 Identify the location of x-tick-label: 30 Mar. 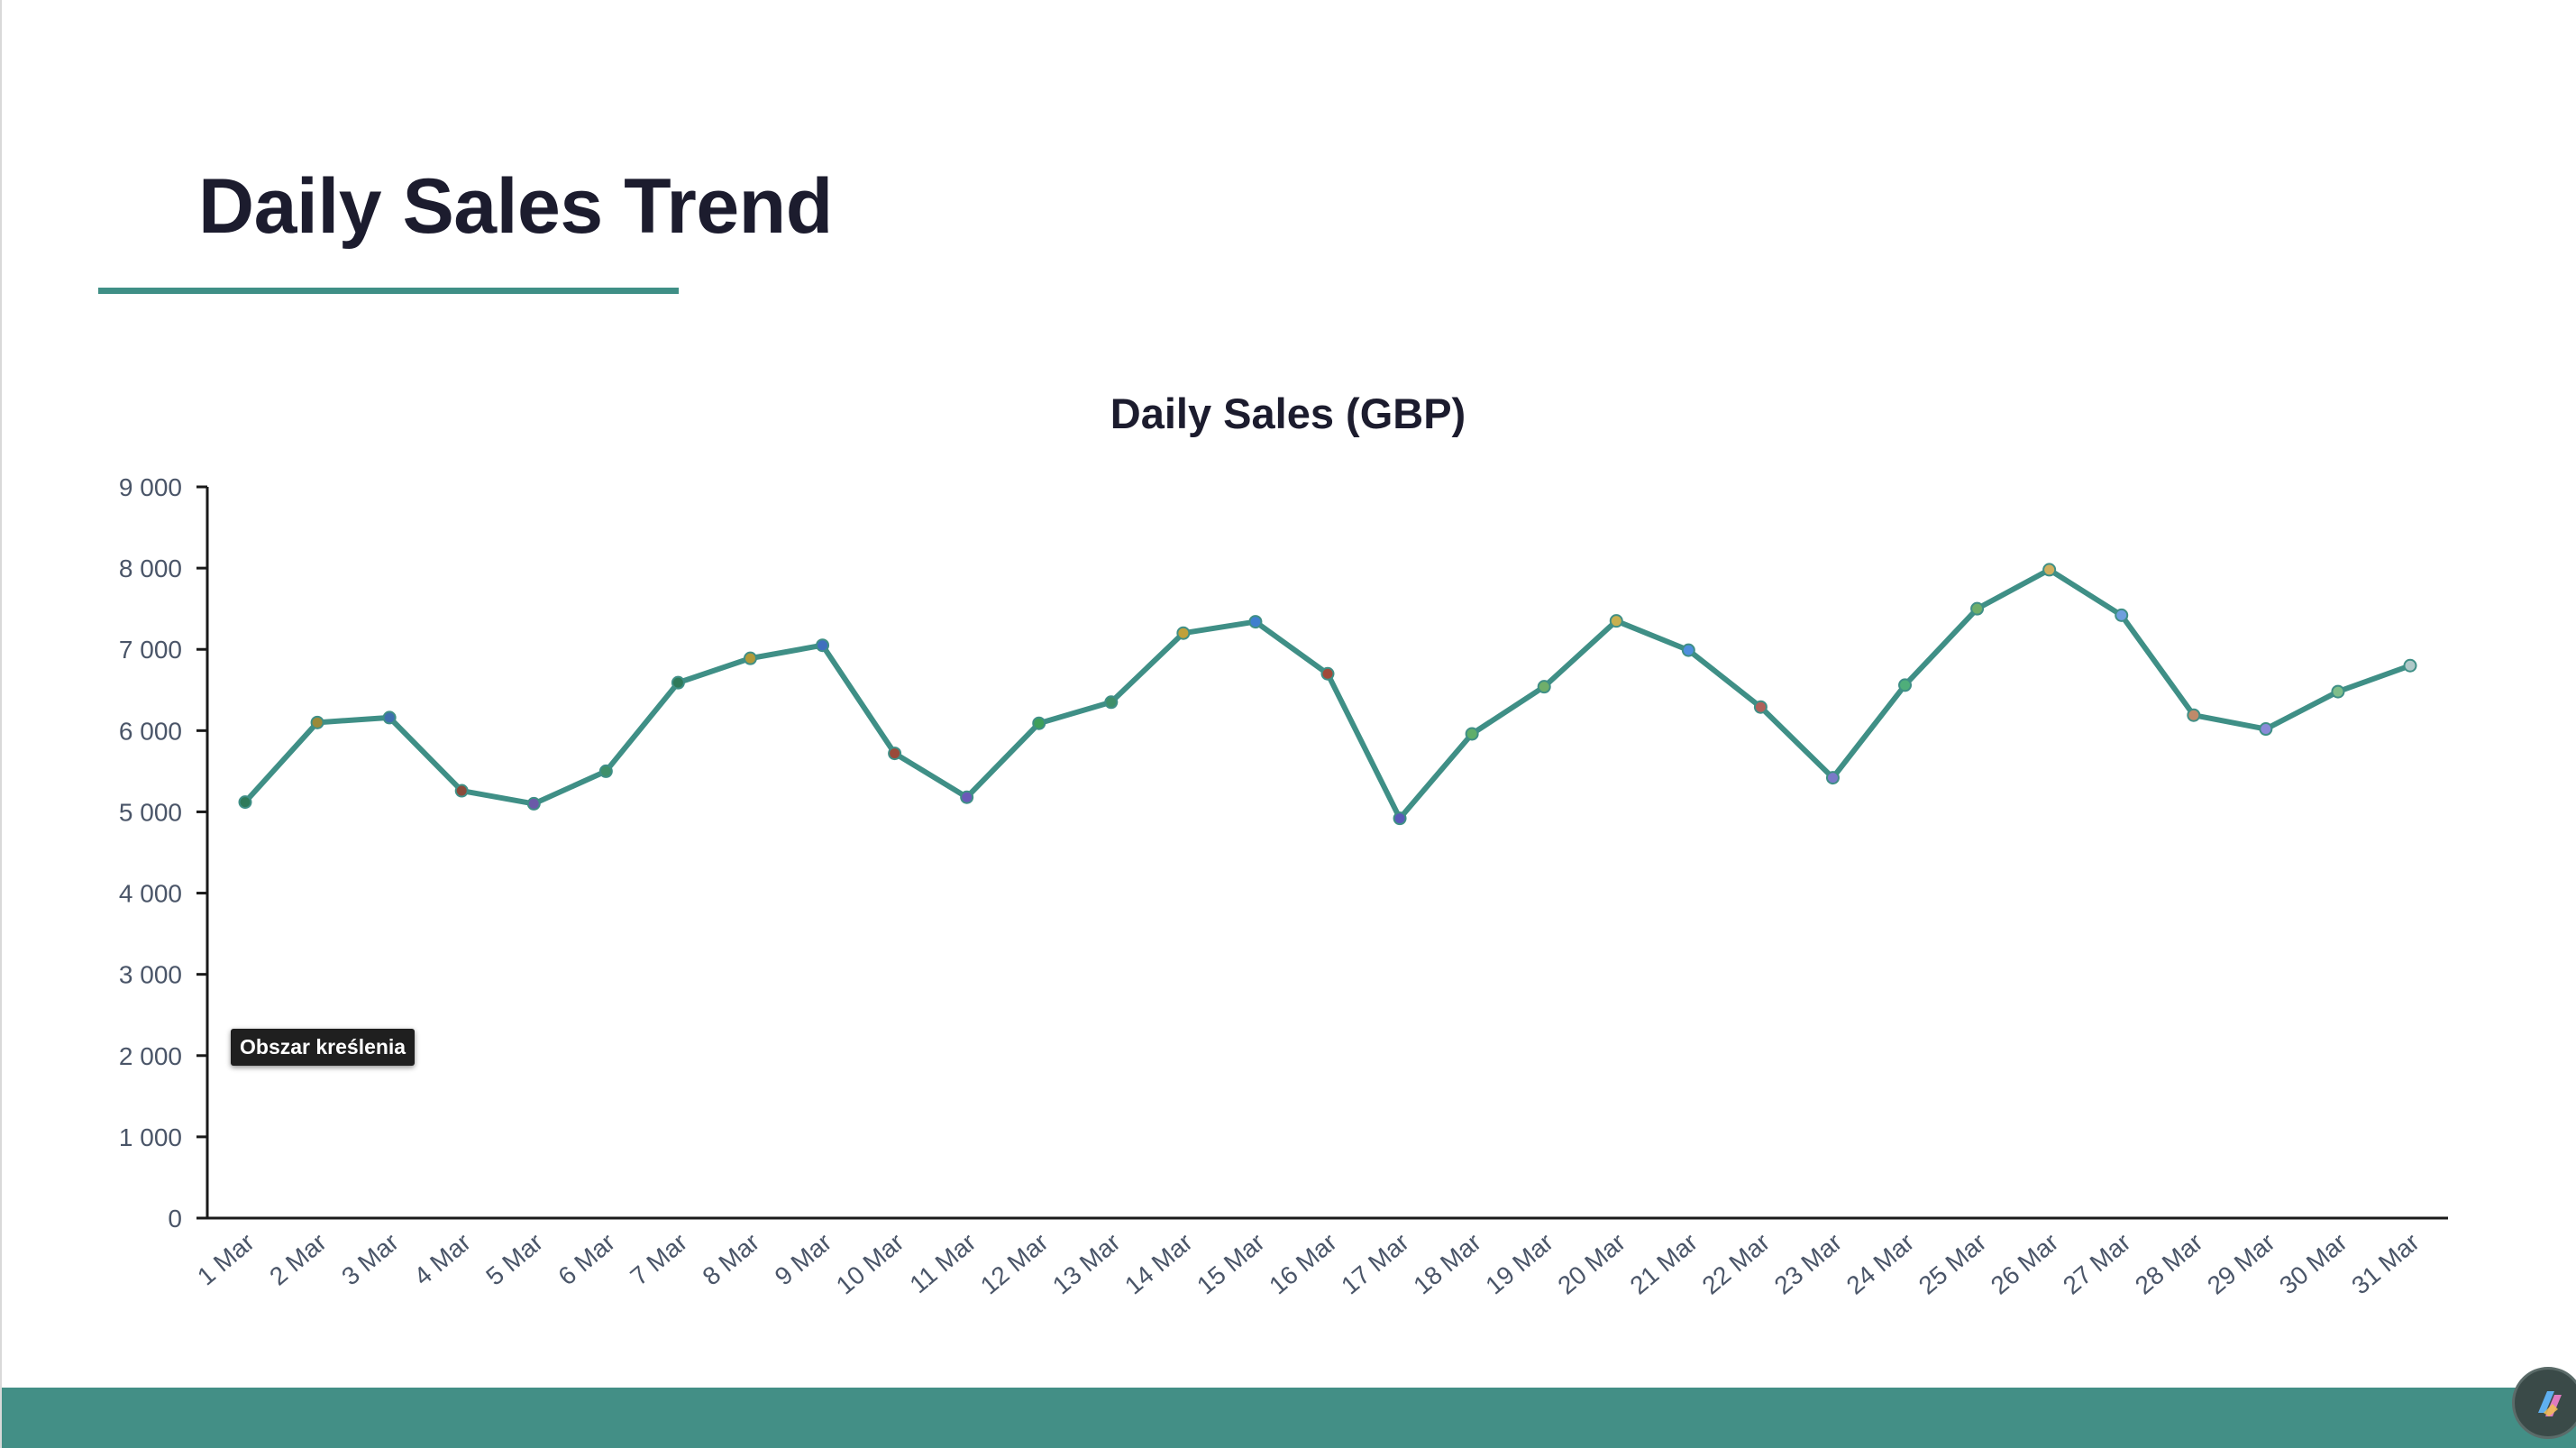
(2313, 1264).